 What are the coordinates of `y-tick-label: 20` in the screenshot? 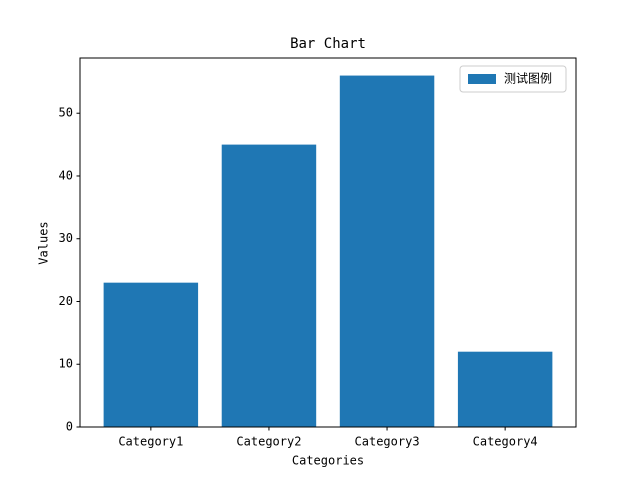 It's located at (66, 301).